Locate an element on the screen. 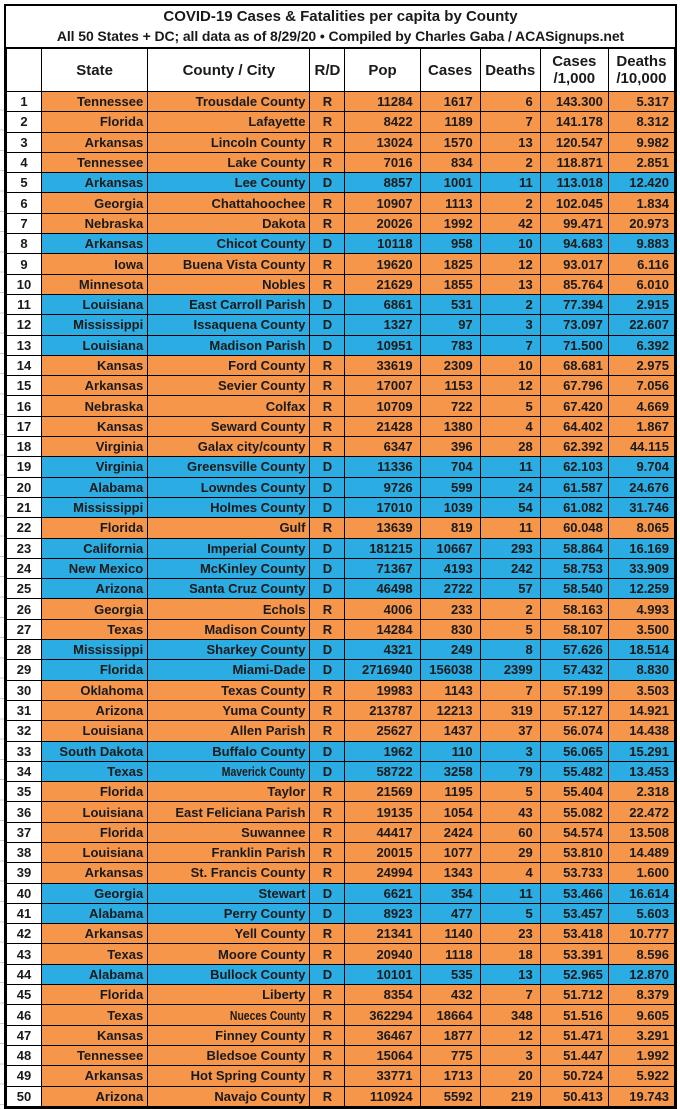  state-cell: Louisiana is located at coordinates (95, 812).